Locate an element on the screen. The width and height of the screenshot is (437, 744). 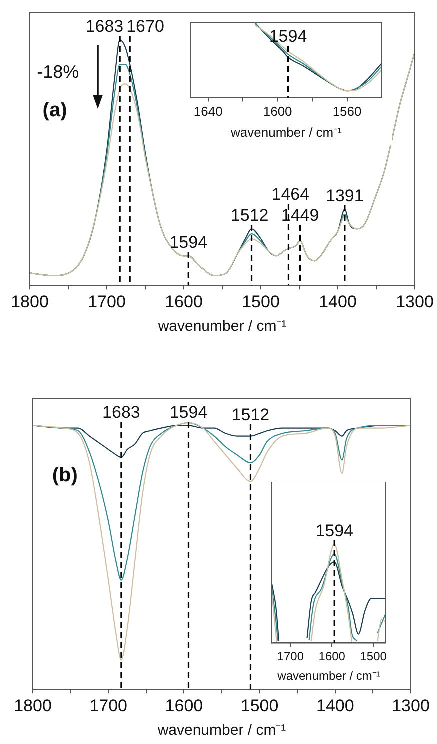
x-tick-label: 1560 is located at coordinates (347, 112).